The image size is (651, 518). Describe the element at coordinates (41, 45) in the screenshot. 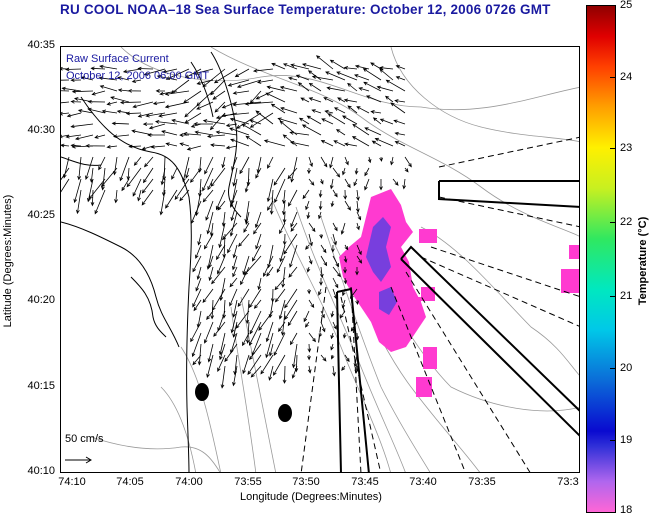

I see `y-tick: 40:35` at that location.